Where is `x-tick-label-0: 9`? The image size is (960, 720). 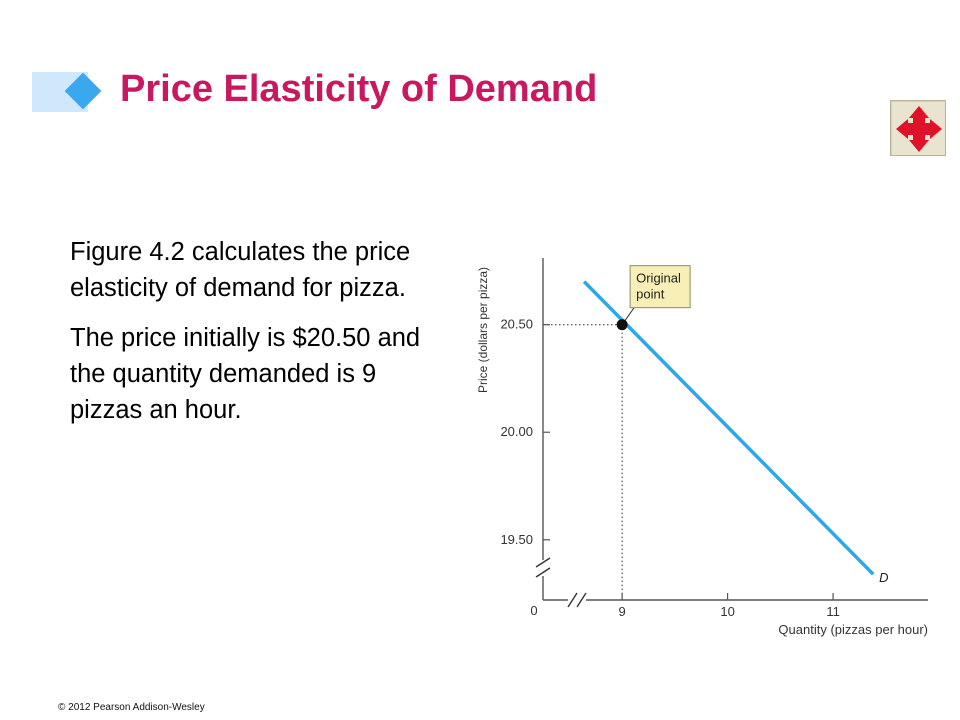
x-tick-label-0: 9 is located at coordinates (621, 611).